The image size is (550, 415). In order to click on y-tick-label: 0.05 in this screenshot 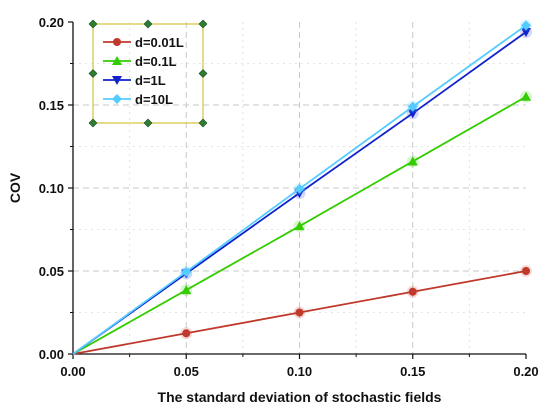, I will do `click(51, 271)`.